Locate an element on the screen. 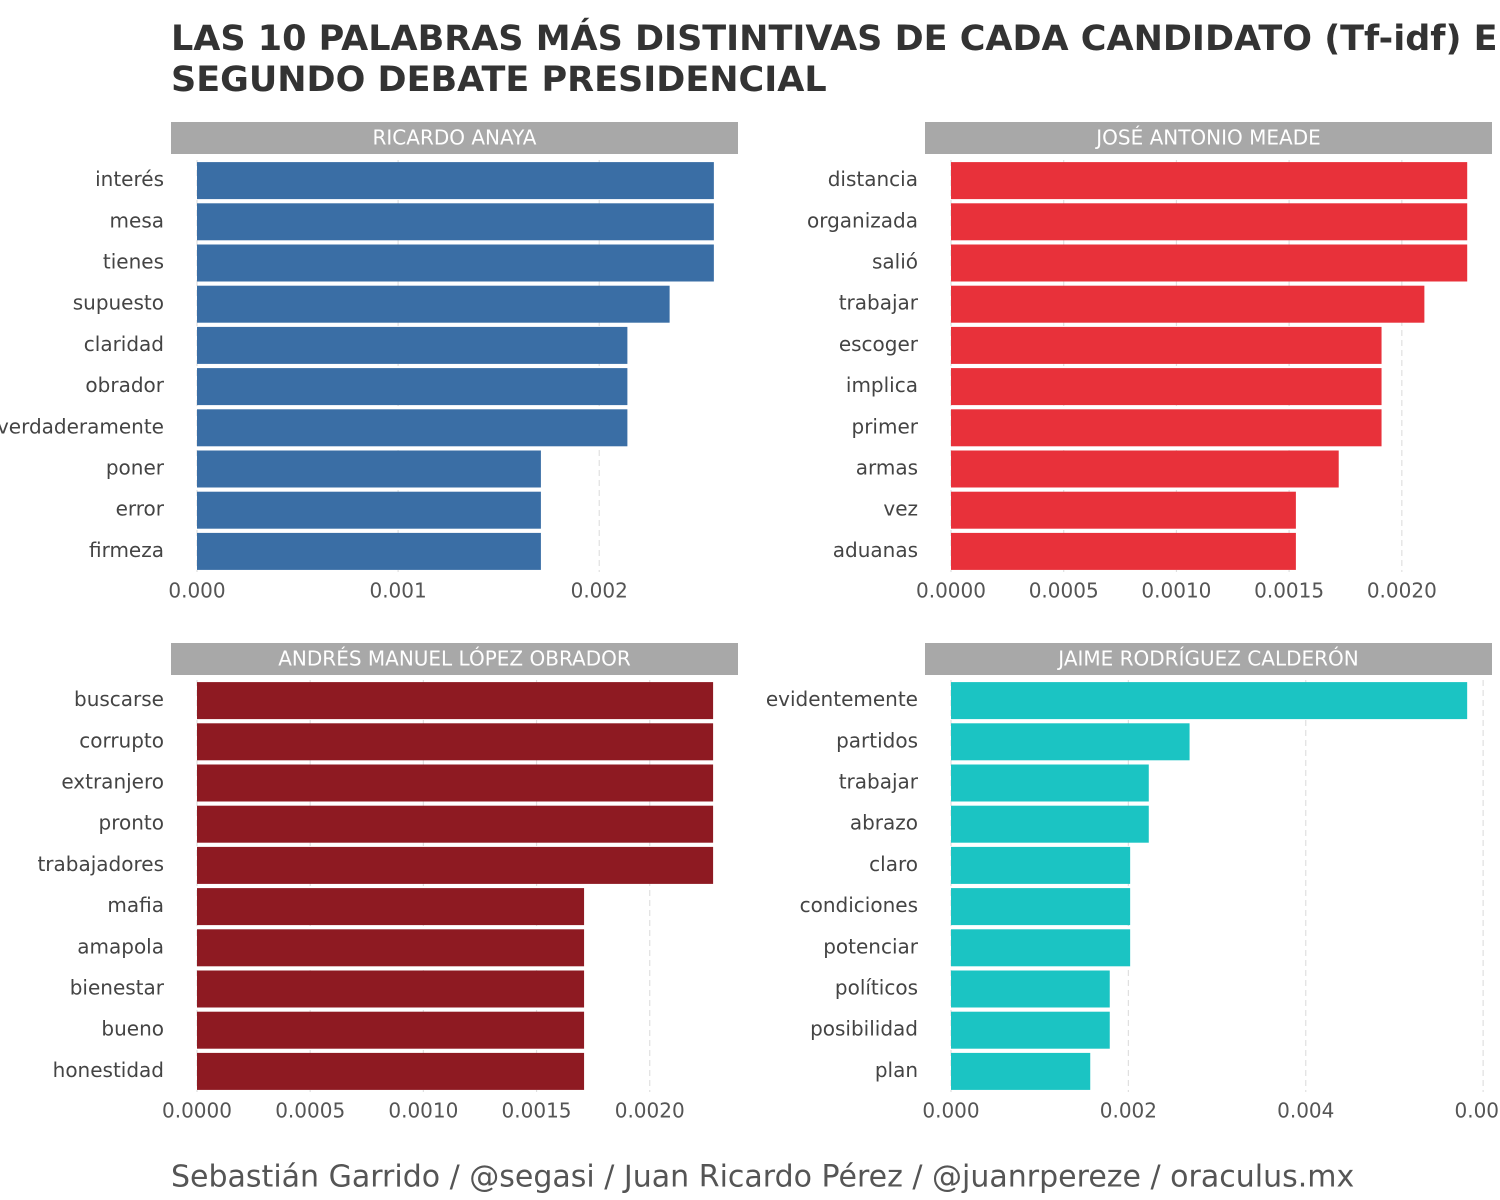  panel-title: JAIME RODRÍGUEZ CALDERÓN is located at coordinates (1207, 659).